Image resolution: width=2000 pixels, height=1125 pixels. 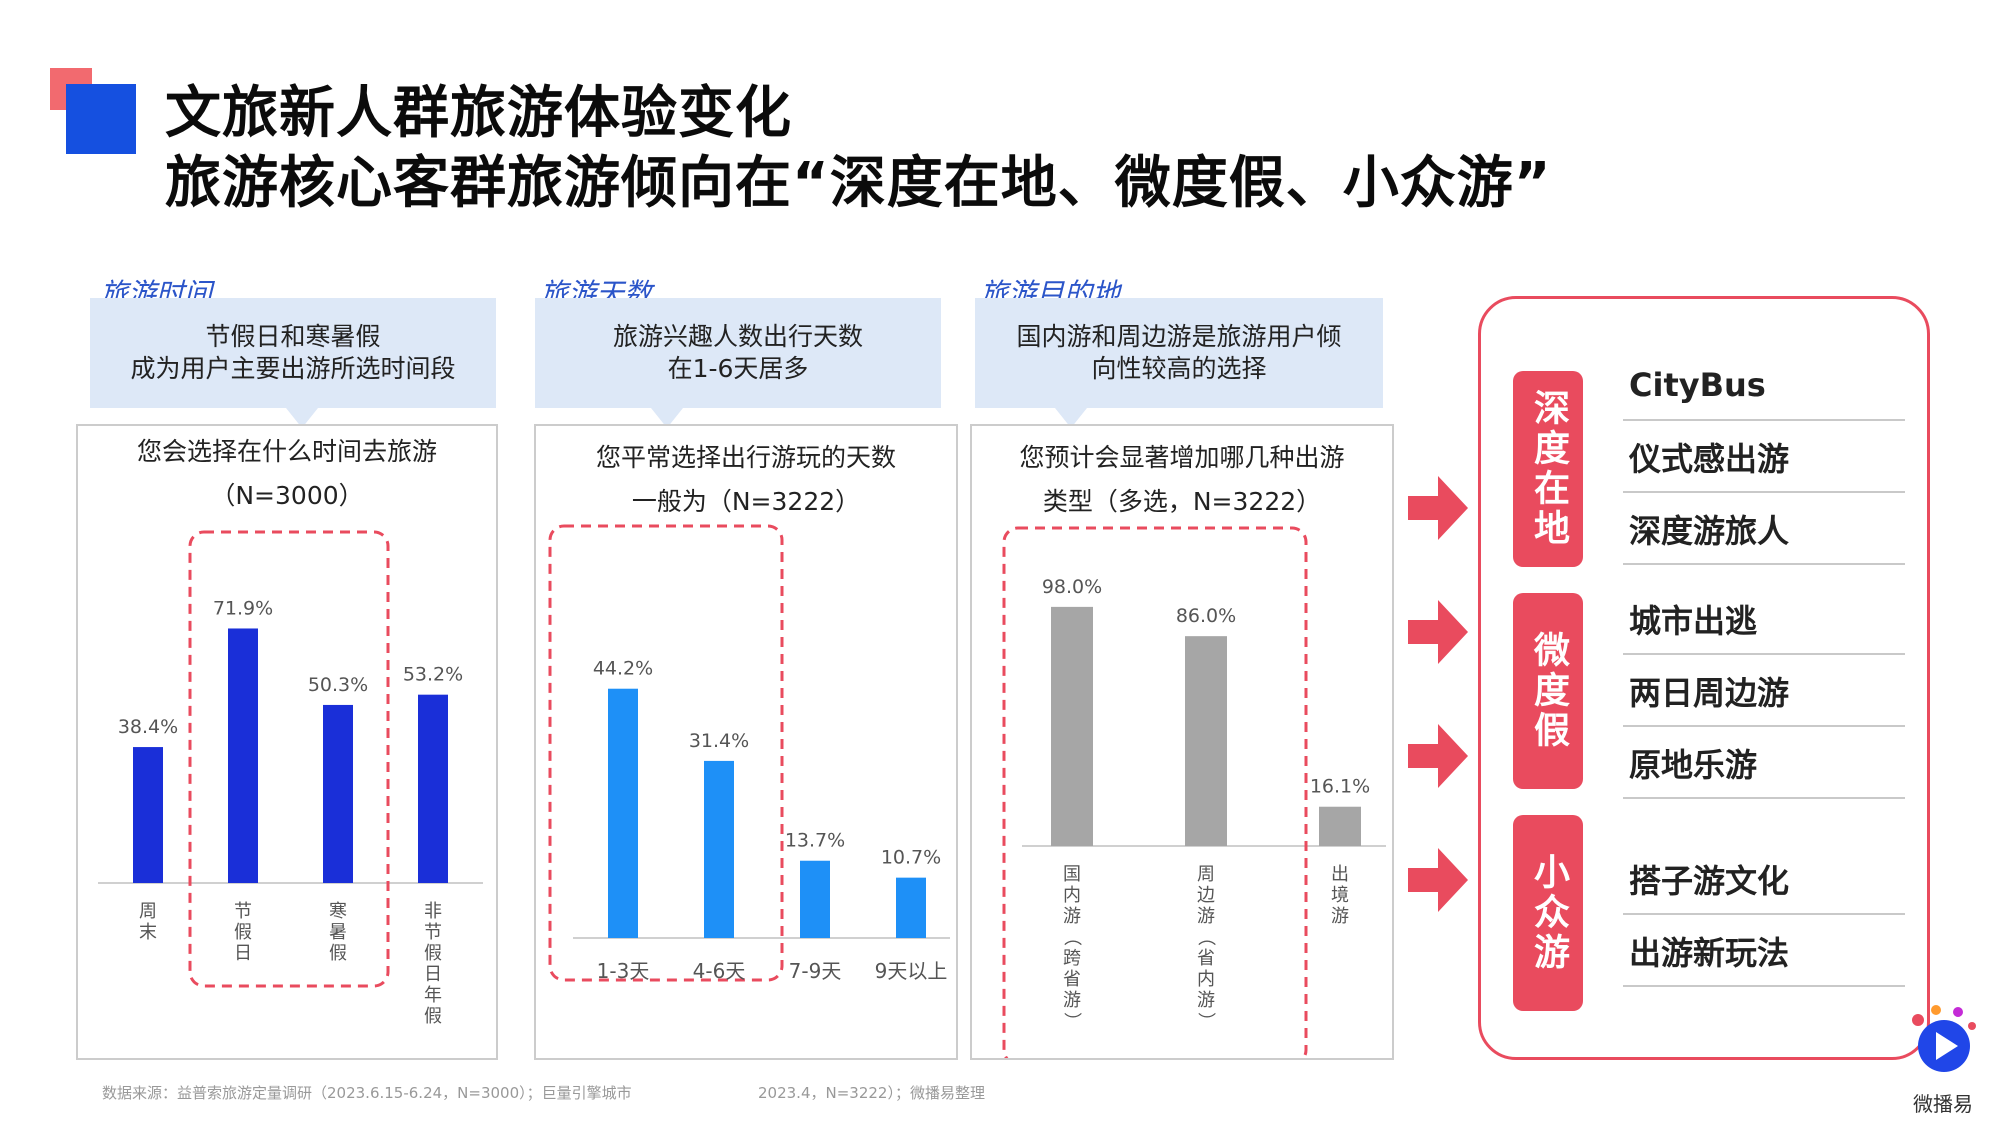 I want to click on bar-value-label: 71.9%, so click(x=243, y=608).